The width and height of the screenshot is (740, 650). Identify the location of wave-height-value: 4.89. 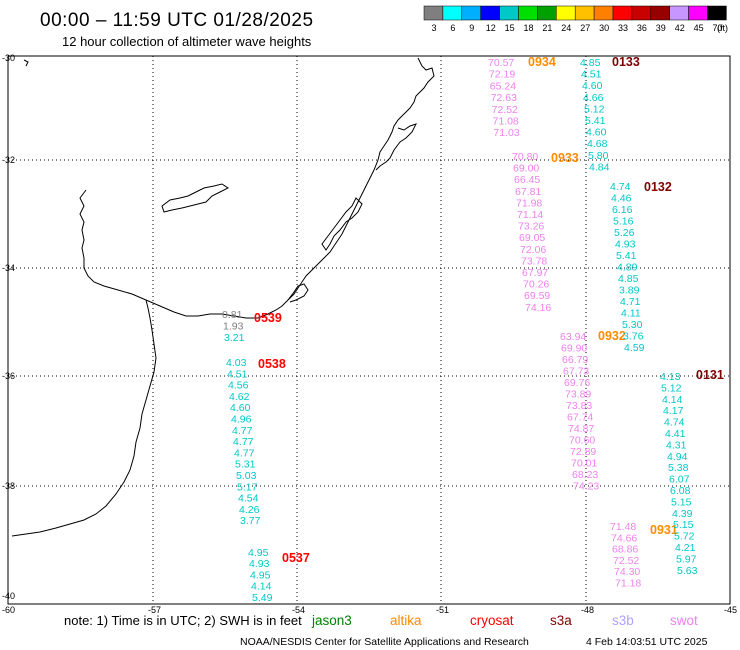
(627, 268).